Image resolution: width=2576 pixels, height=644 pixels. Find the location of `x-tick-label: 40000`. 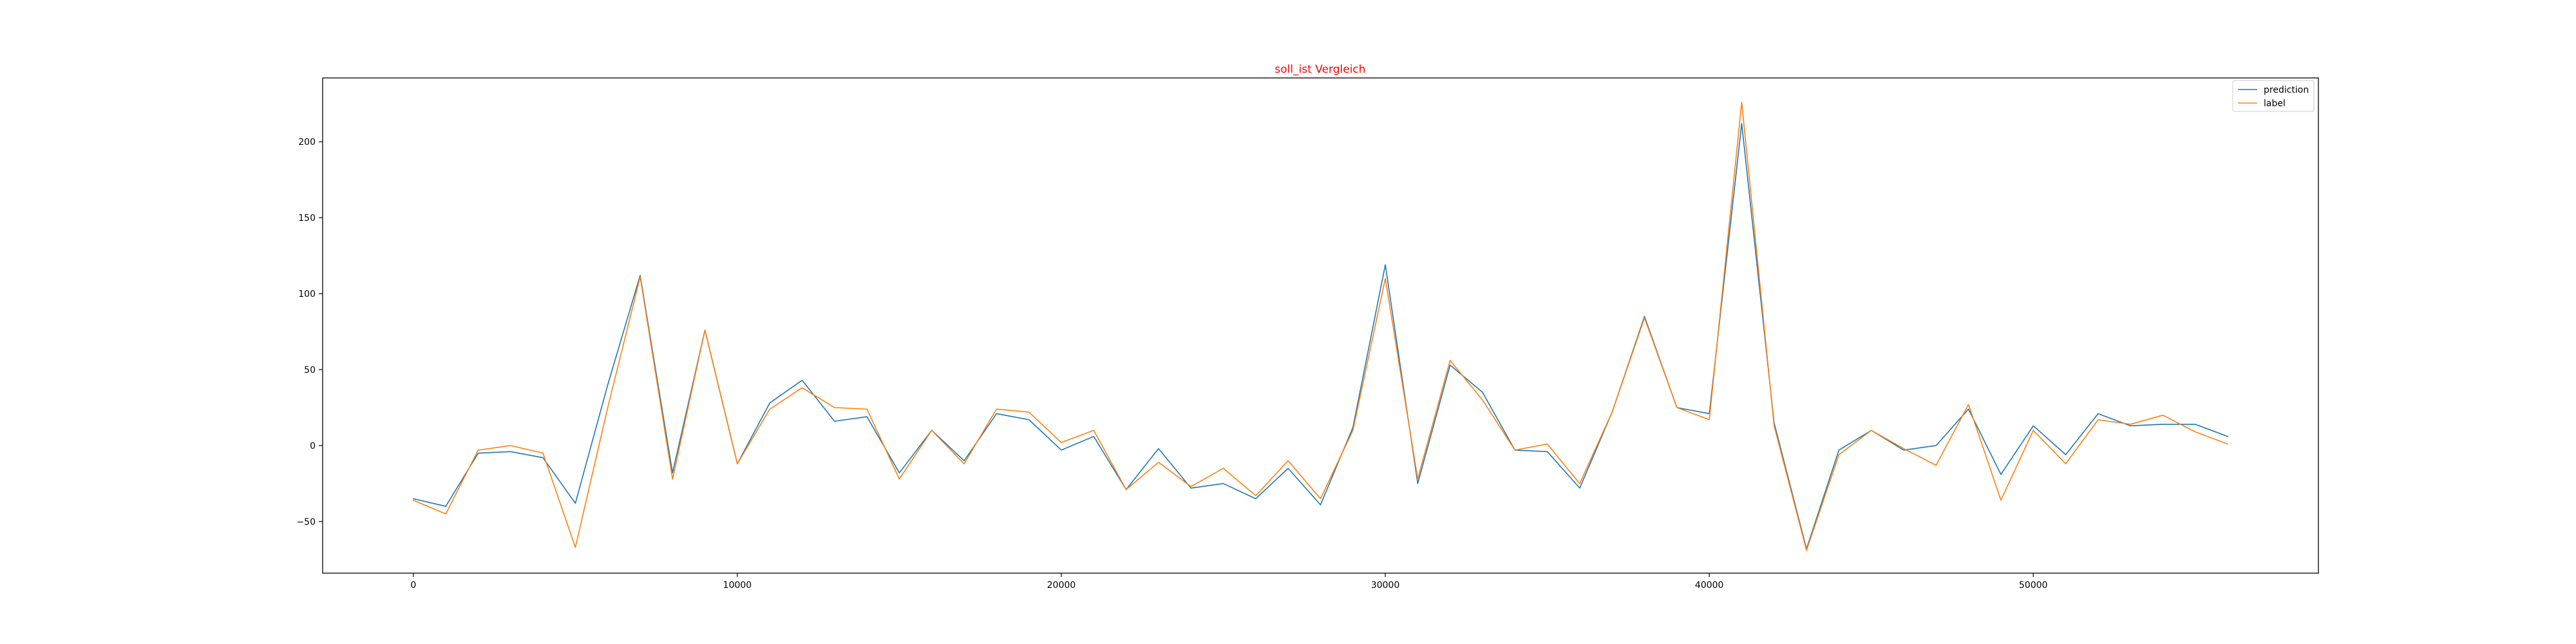

x-tick-label: 40000 is located at coordinates (1709, 586).